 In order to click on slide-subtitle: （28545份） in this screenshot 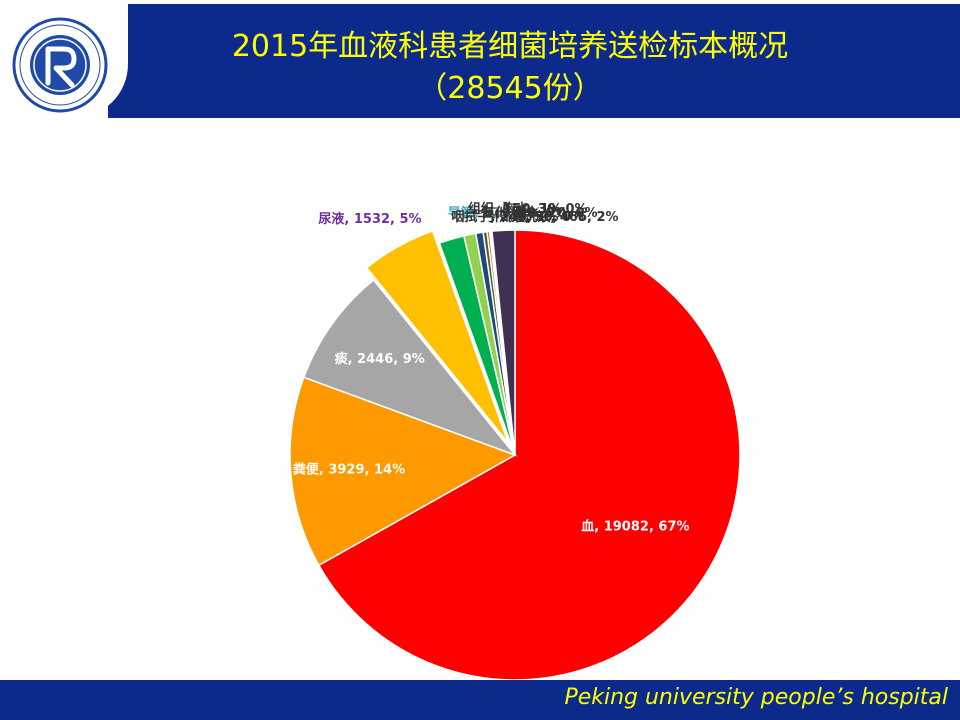, I will do `click(510, 88)`.